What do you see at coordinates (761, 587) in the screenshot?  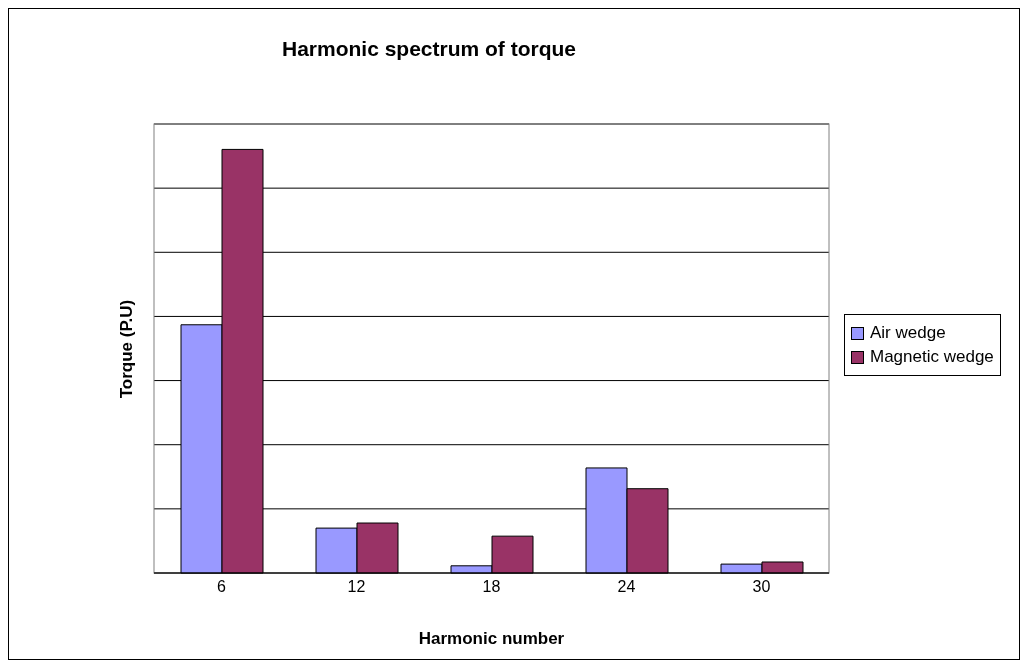 I see `x-tick-label: 30` at bounding box center [761, 587].